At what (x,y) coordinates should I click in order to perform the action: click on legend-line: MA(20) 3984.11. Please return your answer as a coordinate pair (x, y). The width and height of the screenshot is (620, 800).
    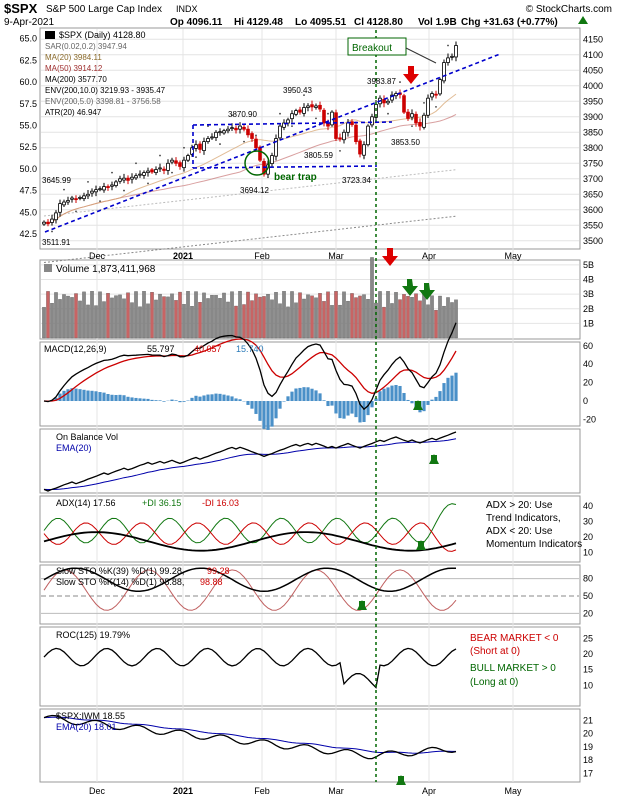
    Looking at the image, I should click on (73, 57).